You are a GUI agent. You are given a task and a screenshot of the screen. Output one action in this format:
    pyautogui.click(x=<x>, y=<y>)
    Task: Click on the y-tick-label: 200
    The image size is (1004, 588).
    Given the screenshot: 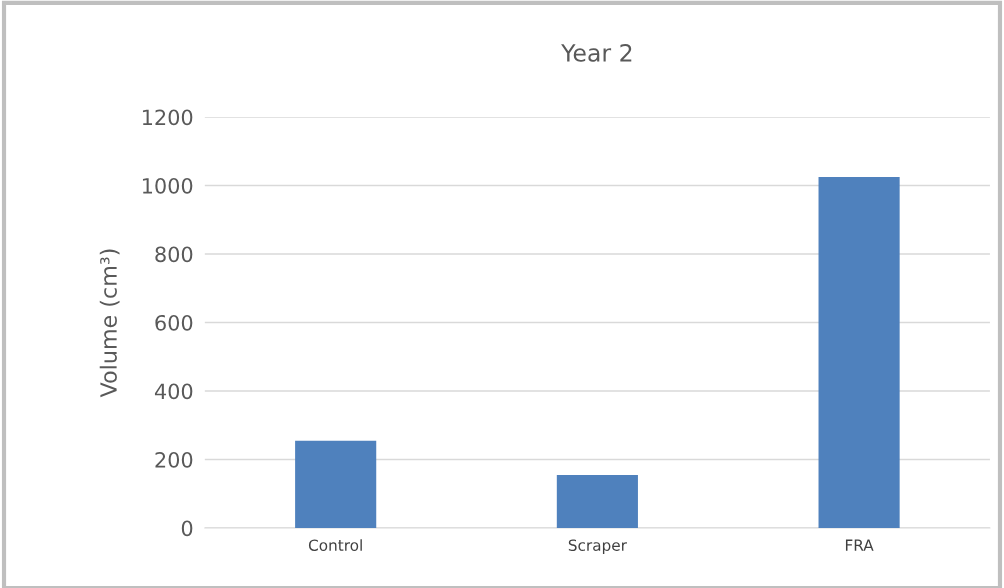 What is the action you would take?
    pyautogui.click(x=174, y=459)
    